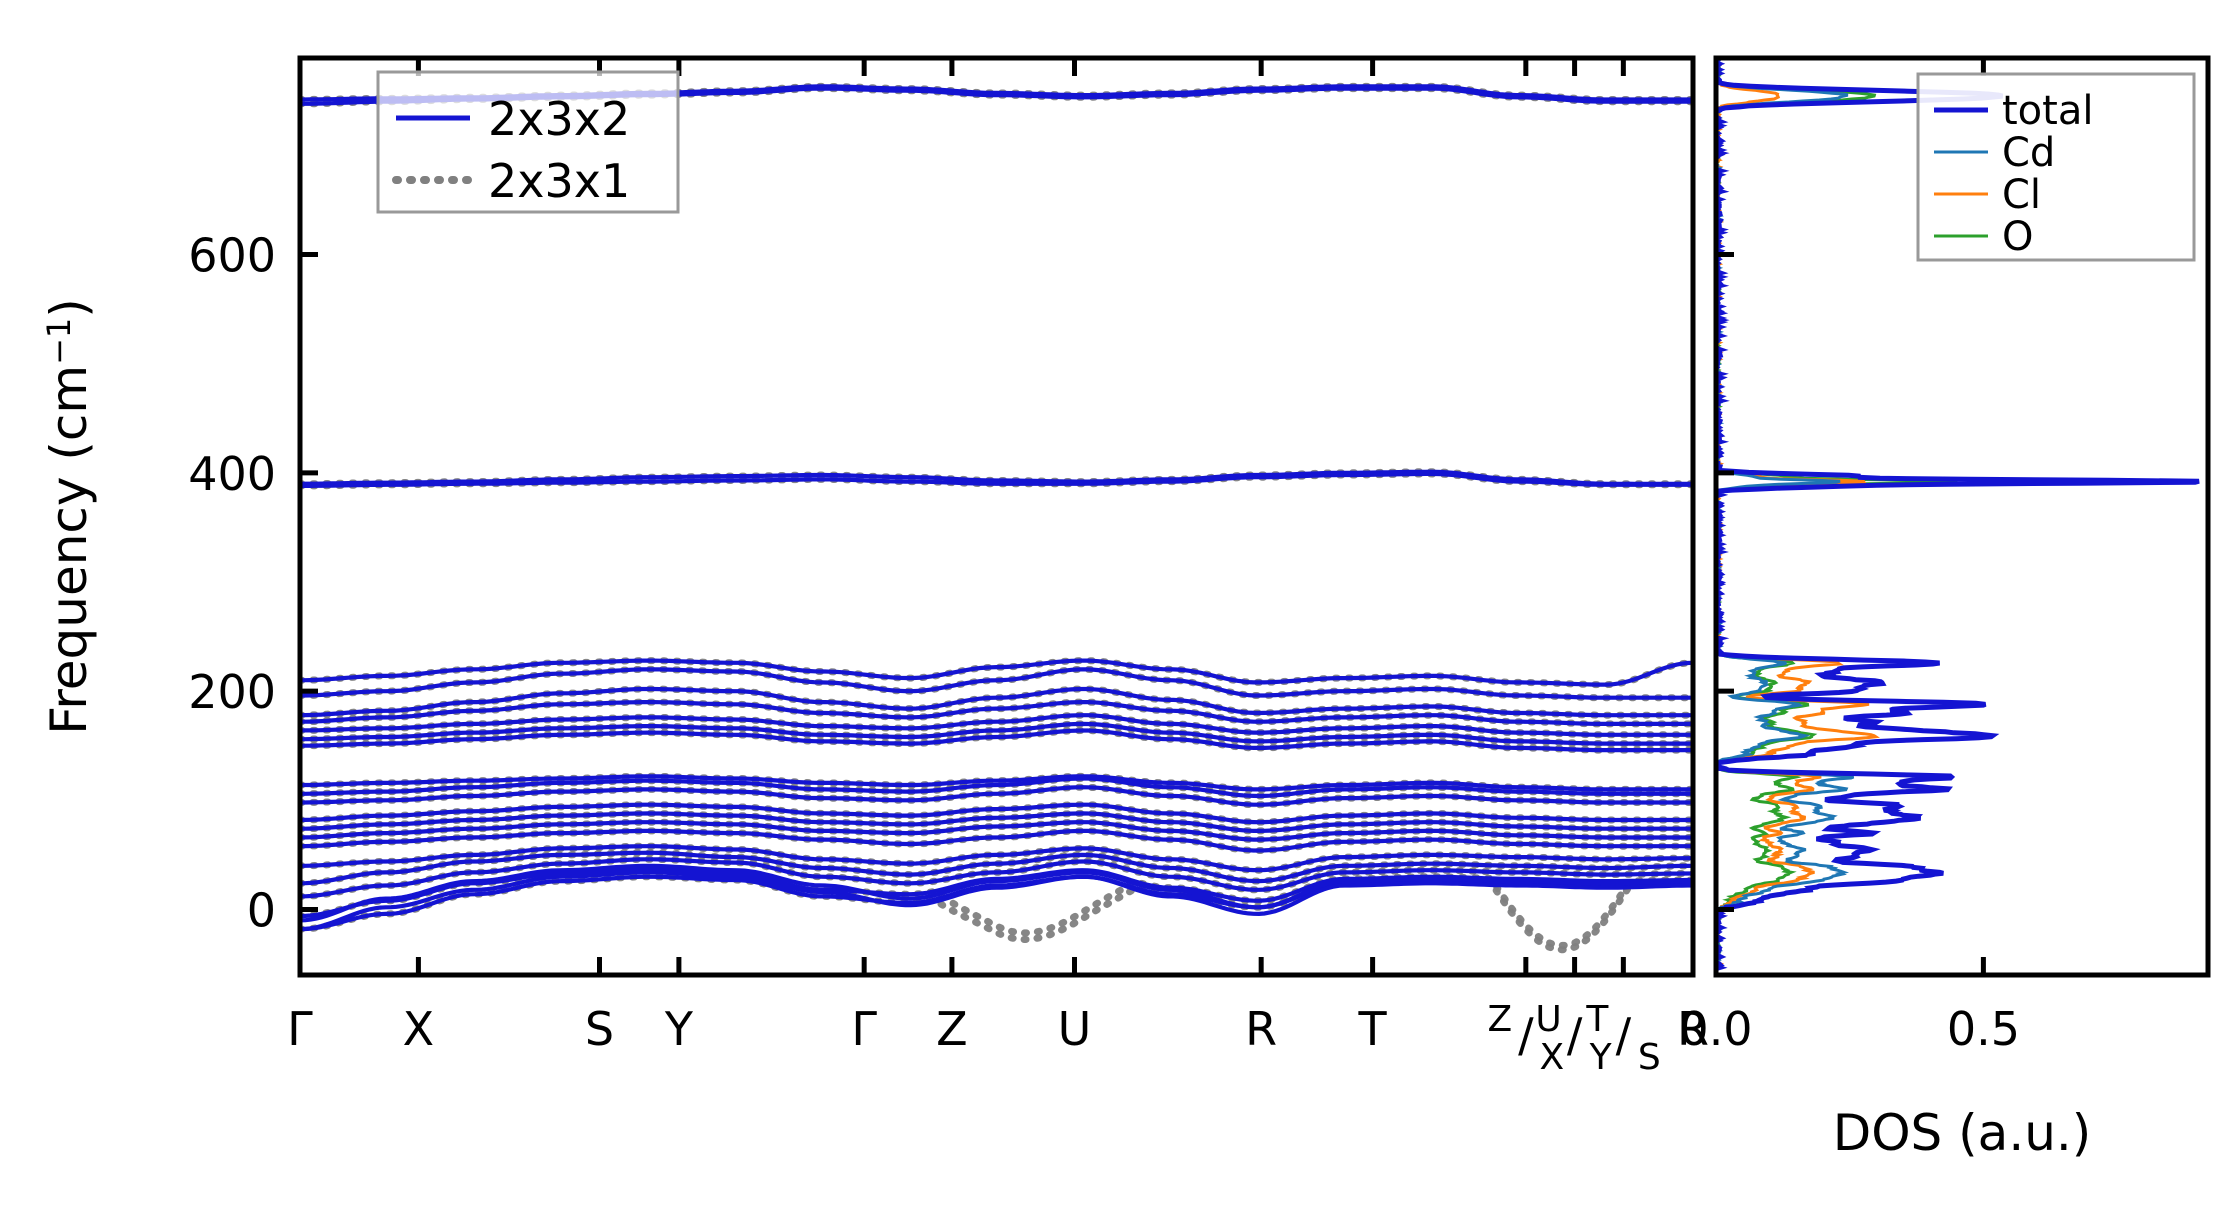  Describe the element at coordinates (1785, 514) in the screenshot. I see `dos-curve-cd` at that location.